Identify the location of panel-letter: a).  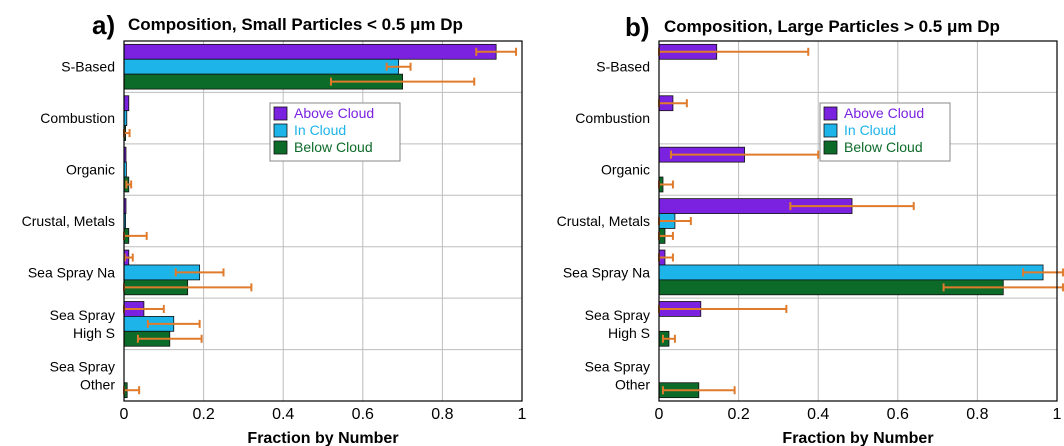
(103, 25).